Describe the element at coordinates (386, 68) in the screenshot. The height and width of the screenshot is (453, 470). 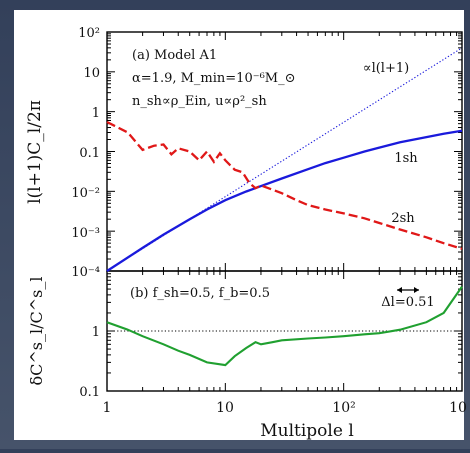
I see `series-label-prop: ∝l(l+1)` at that location.